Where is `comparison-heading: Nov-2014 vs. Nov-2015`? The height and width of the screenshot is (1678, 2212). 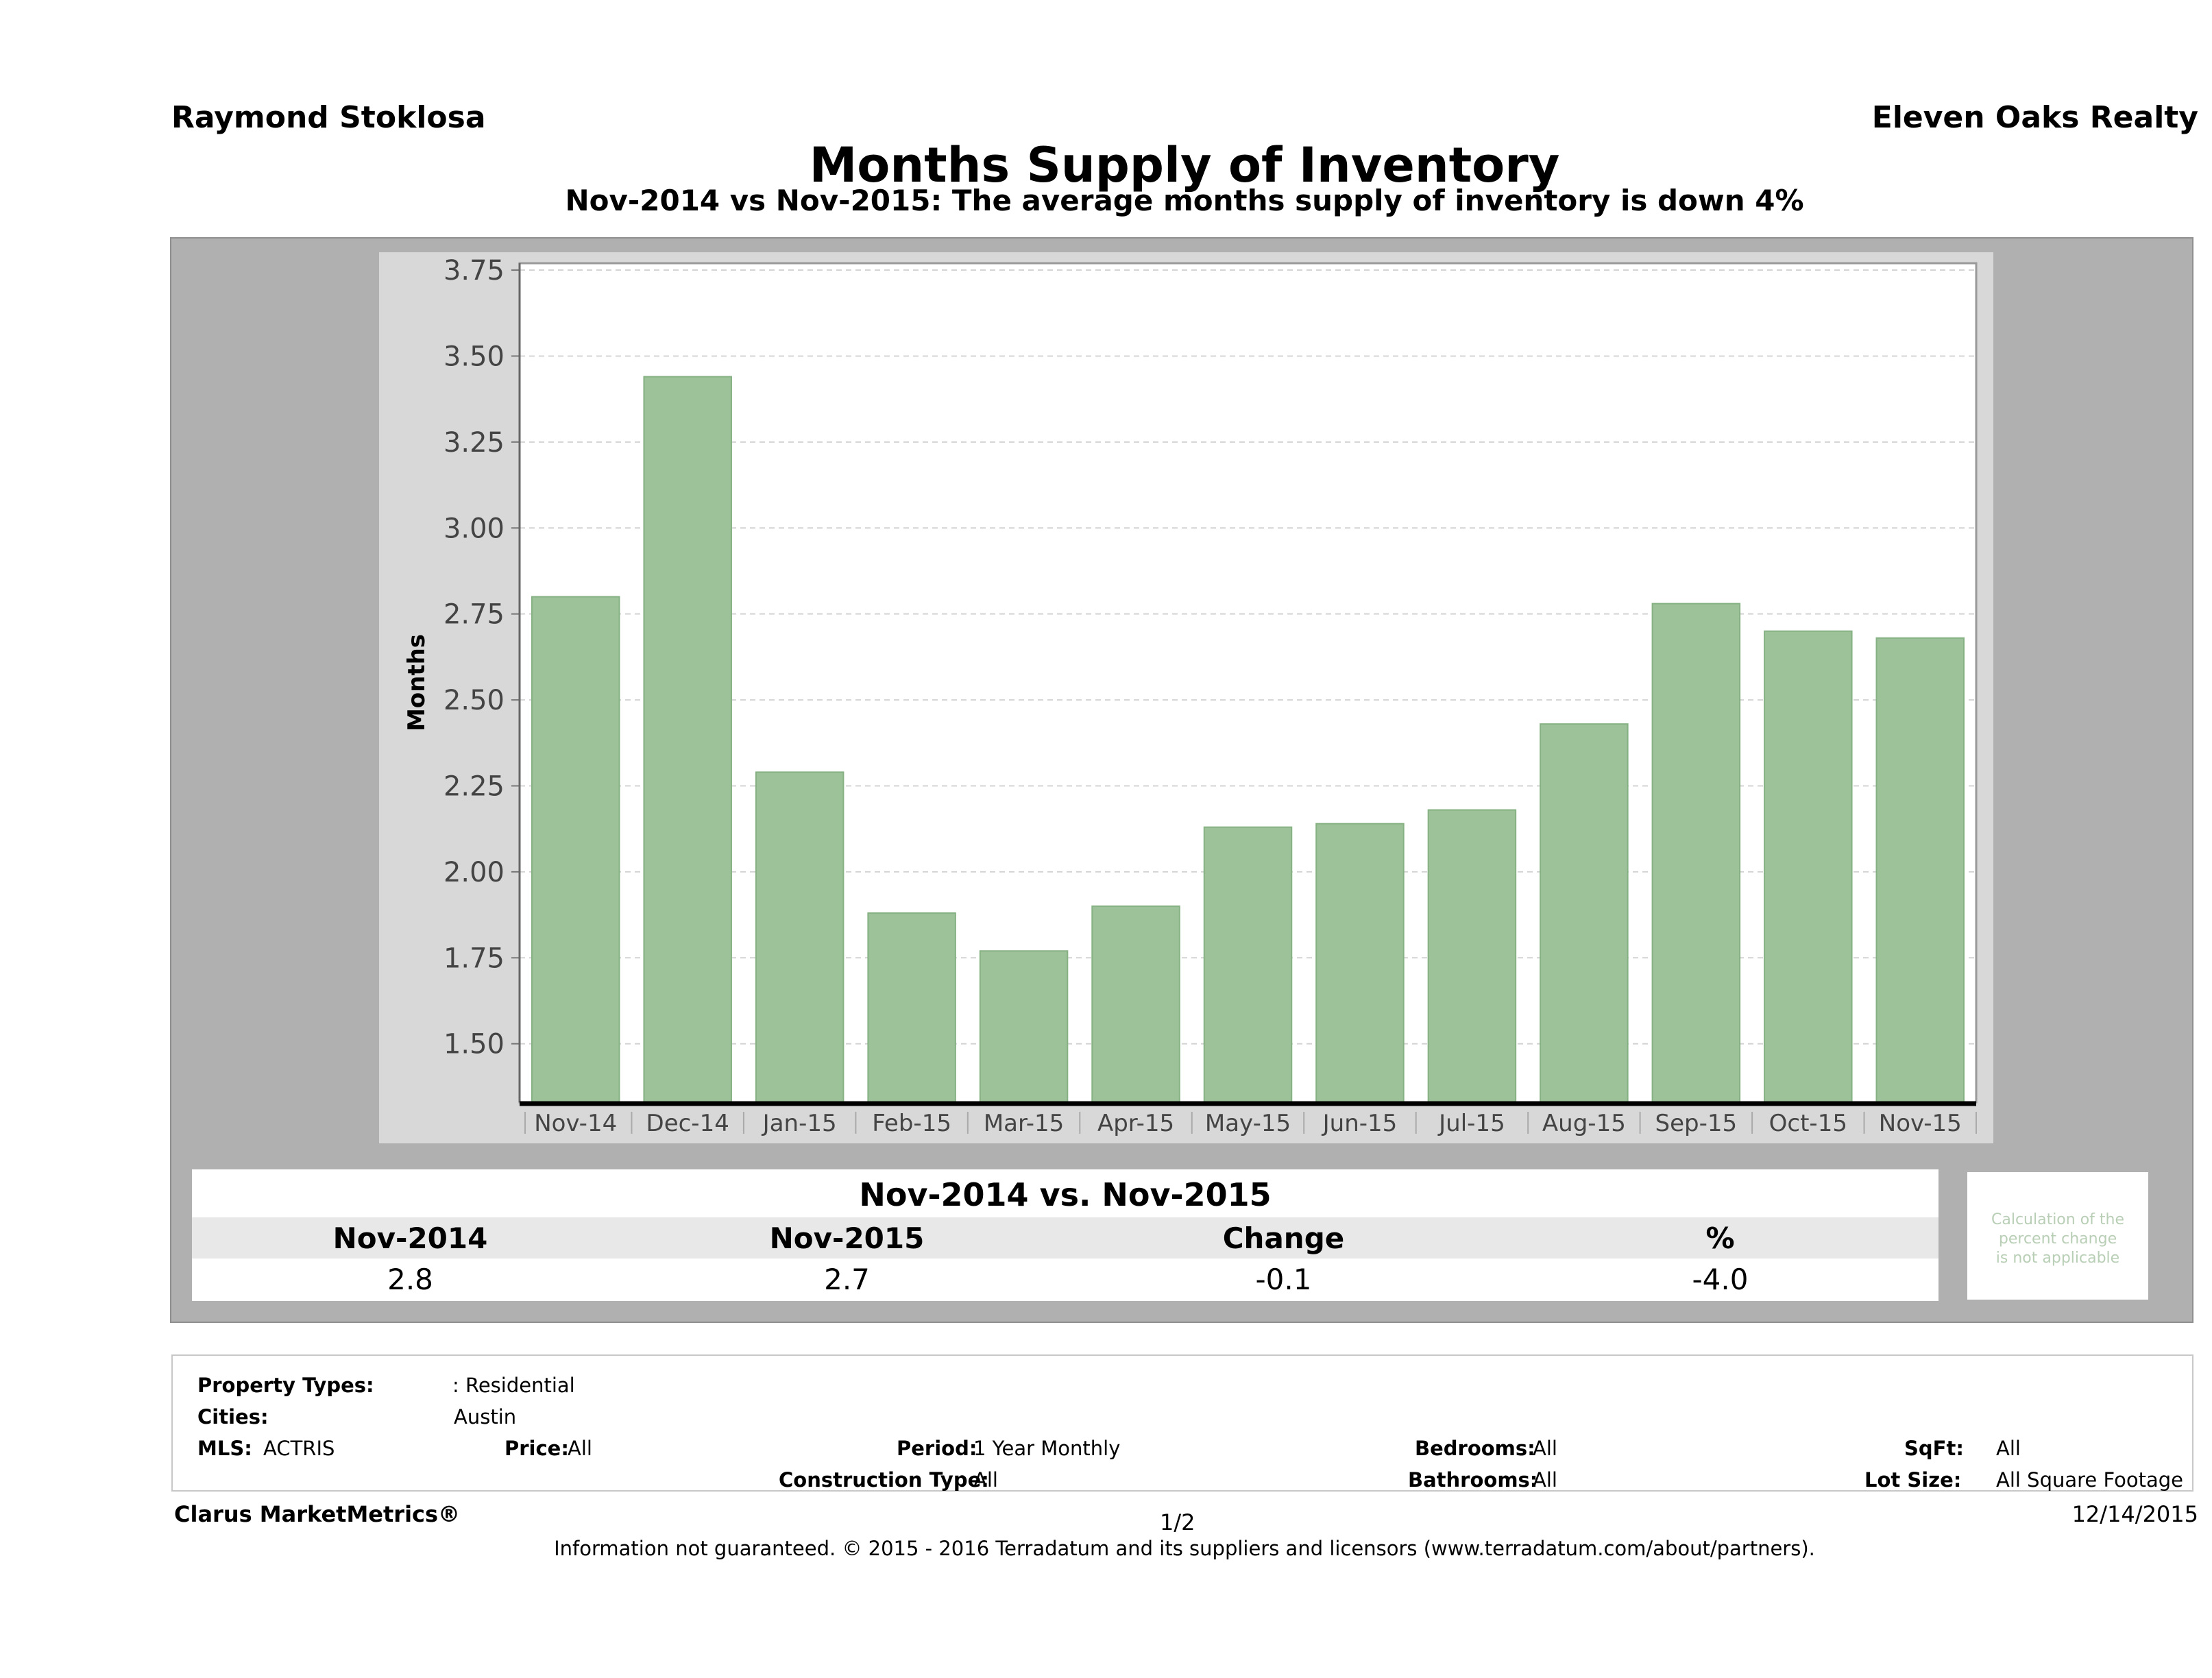 comparison-heading: Nov-2014 vs. Nov-2015 is located at coordinates (1065, 1193).